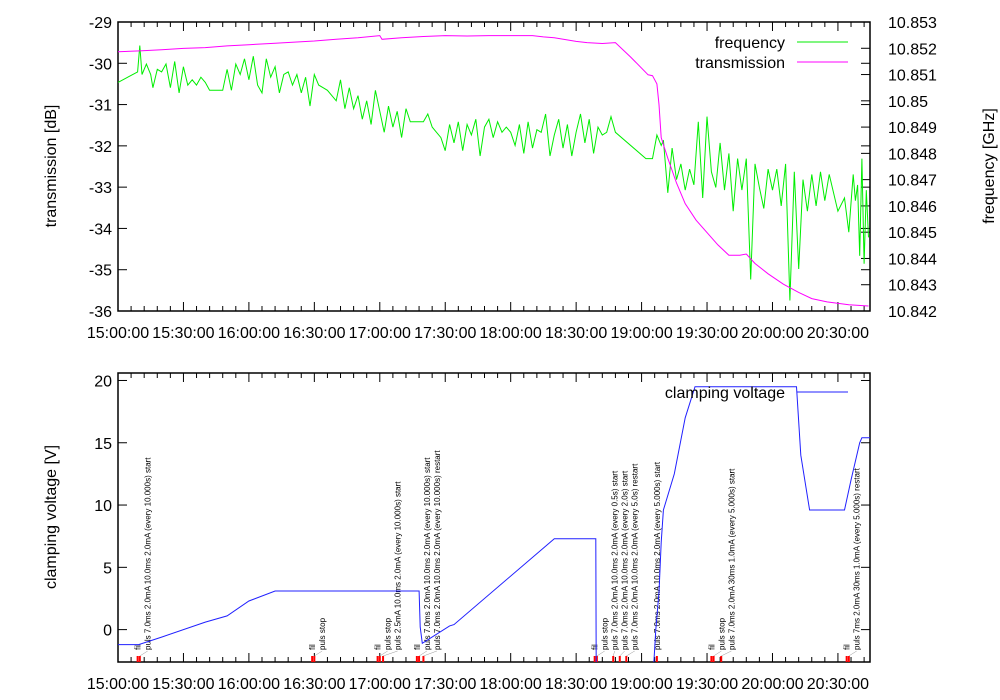 The height and width of the screenshot is (700, 1000). I want to click on y2-axis-title-frequency: frequency [GHz], so click(989, 166).